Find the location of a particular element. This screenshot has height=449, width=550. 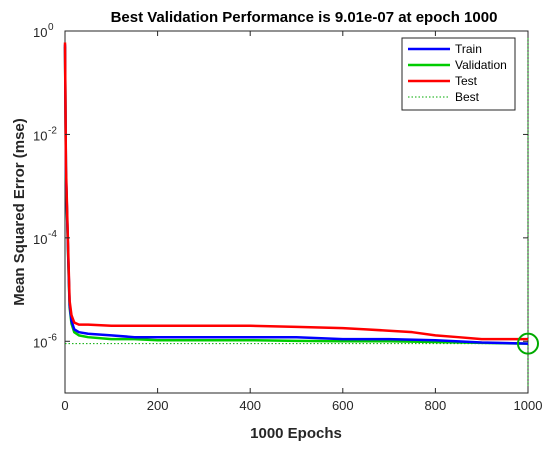

y-tick-exponent: 0 is located at coordinates (51, 27).